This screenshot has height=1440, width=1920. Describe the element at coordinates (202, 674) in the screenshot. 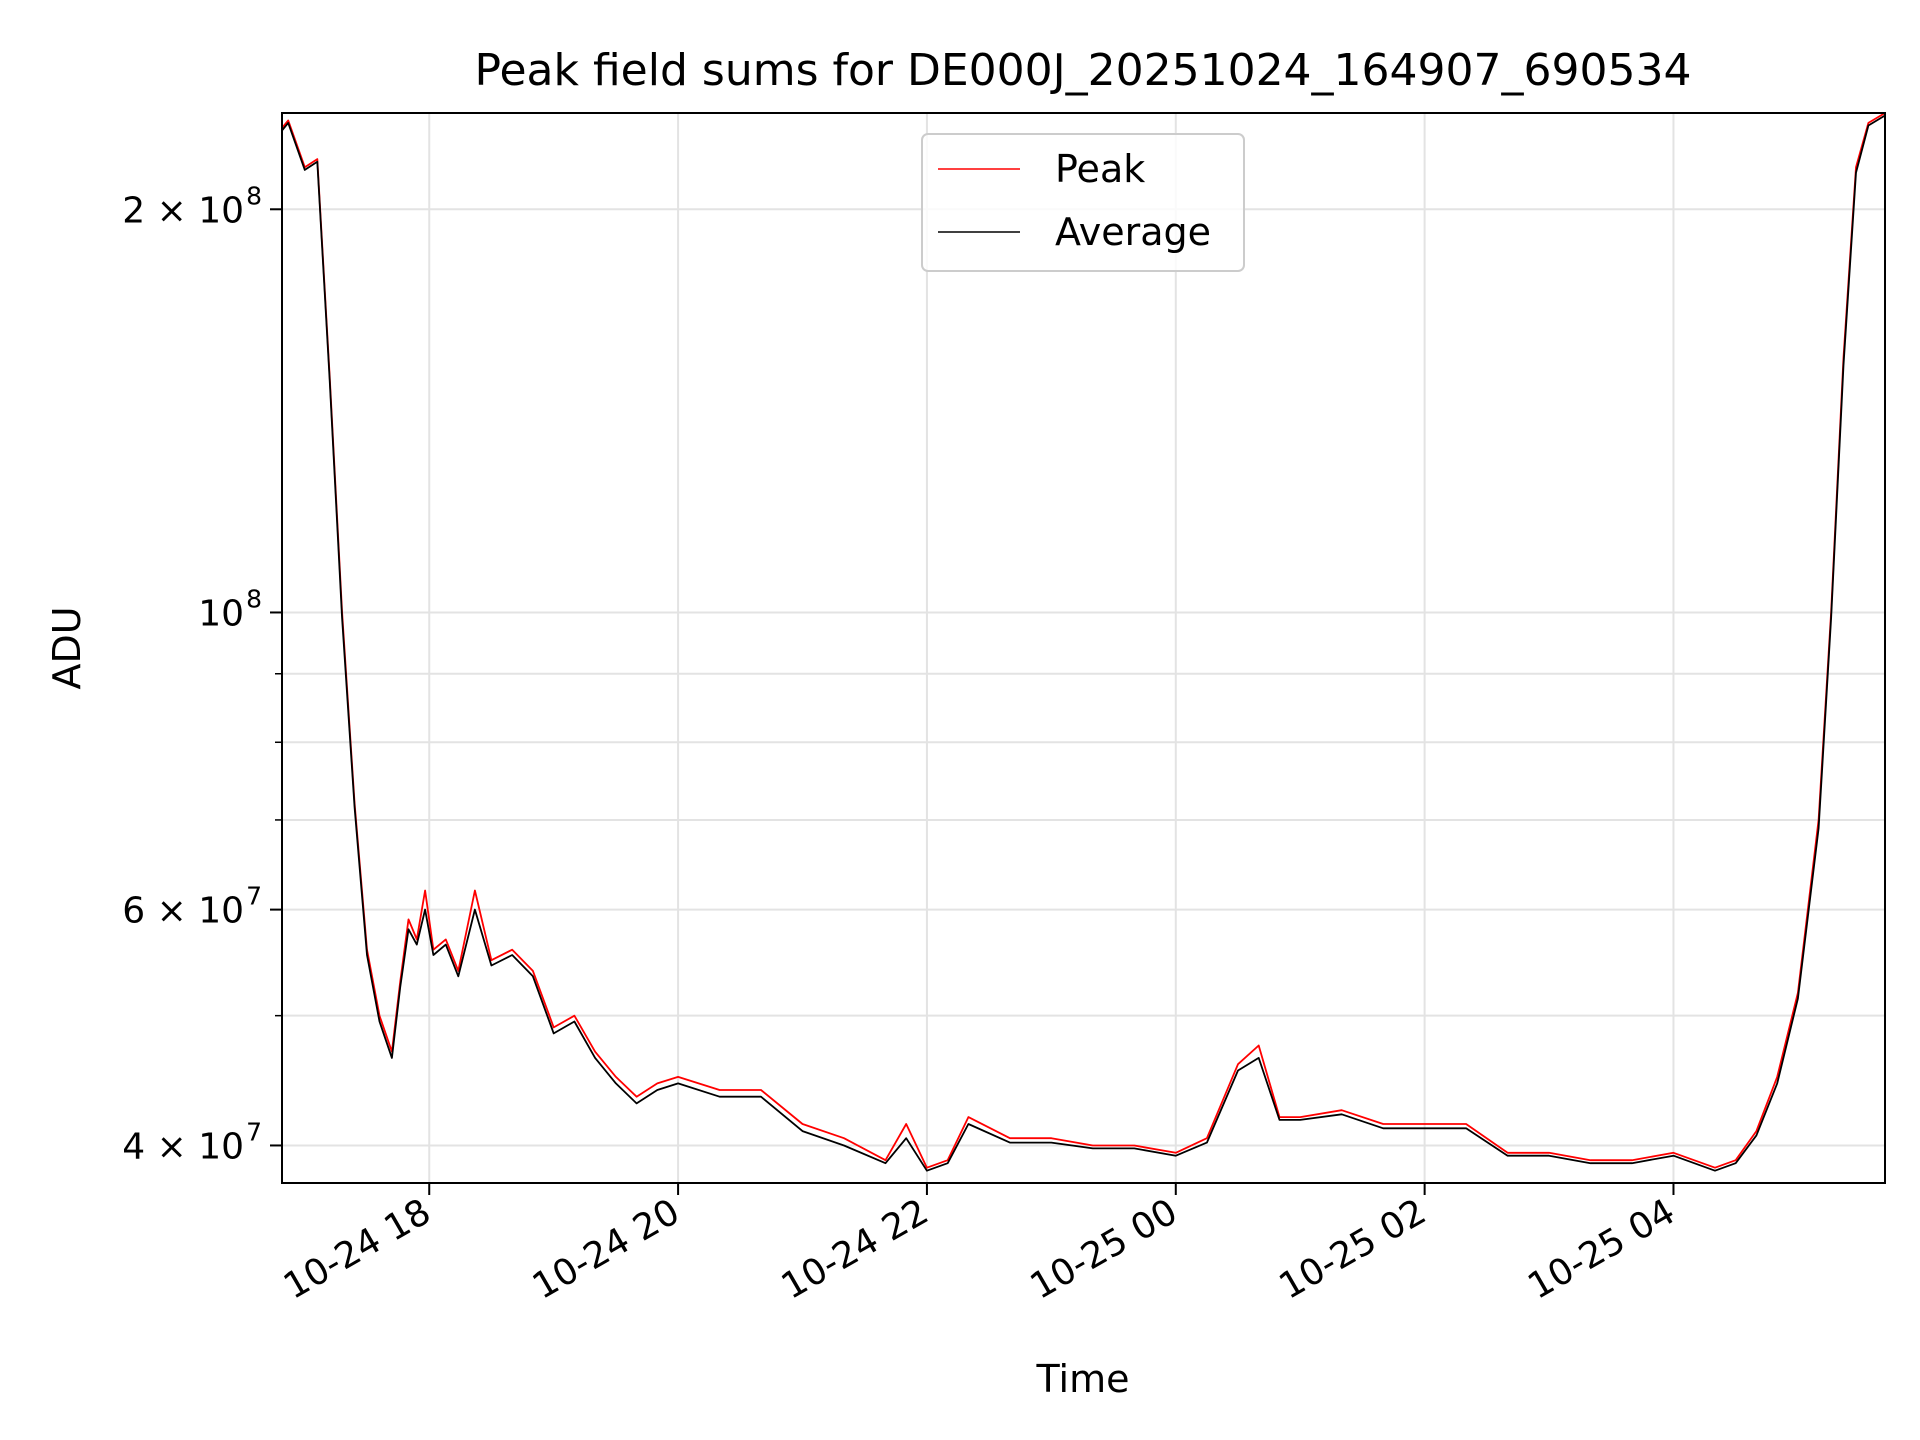

I see `y-axis: 4 × 10 76 × 10 710 82 × 10 8` at that location.